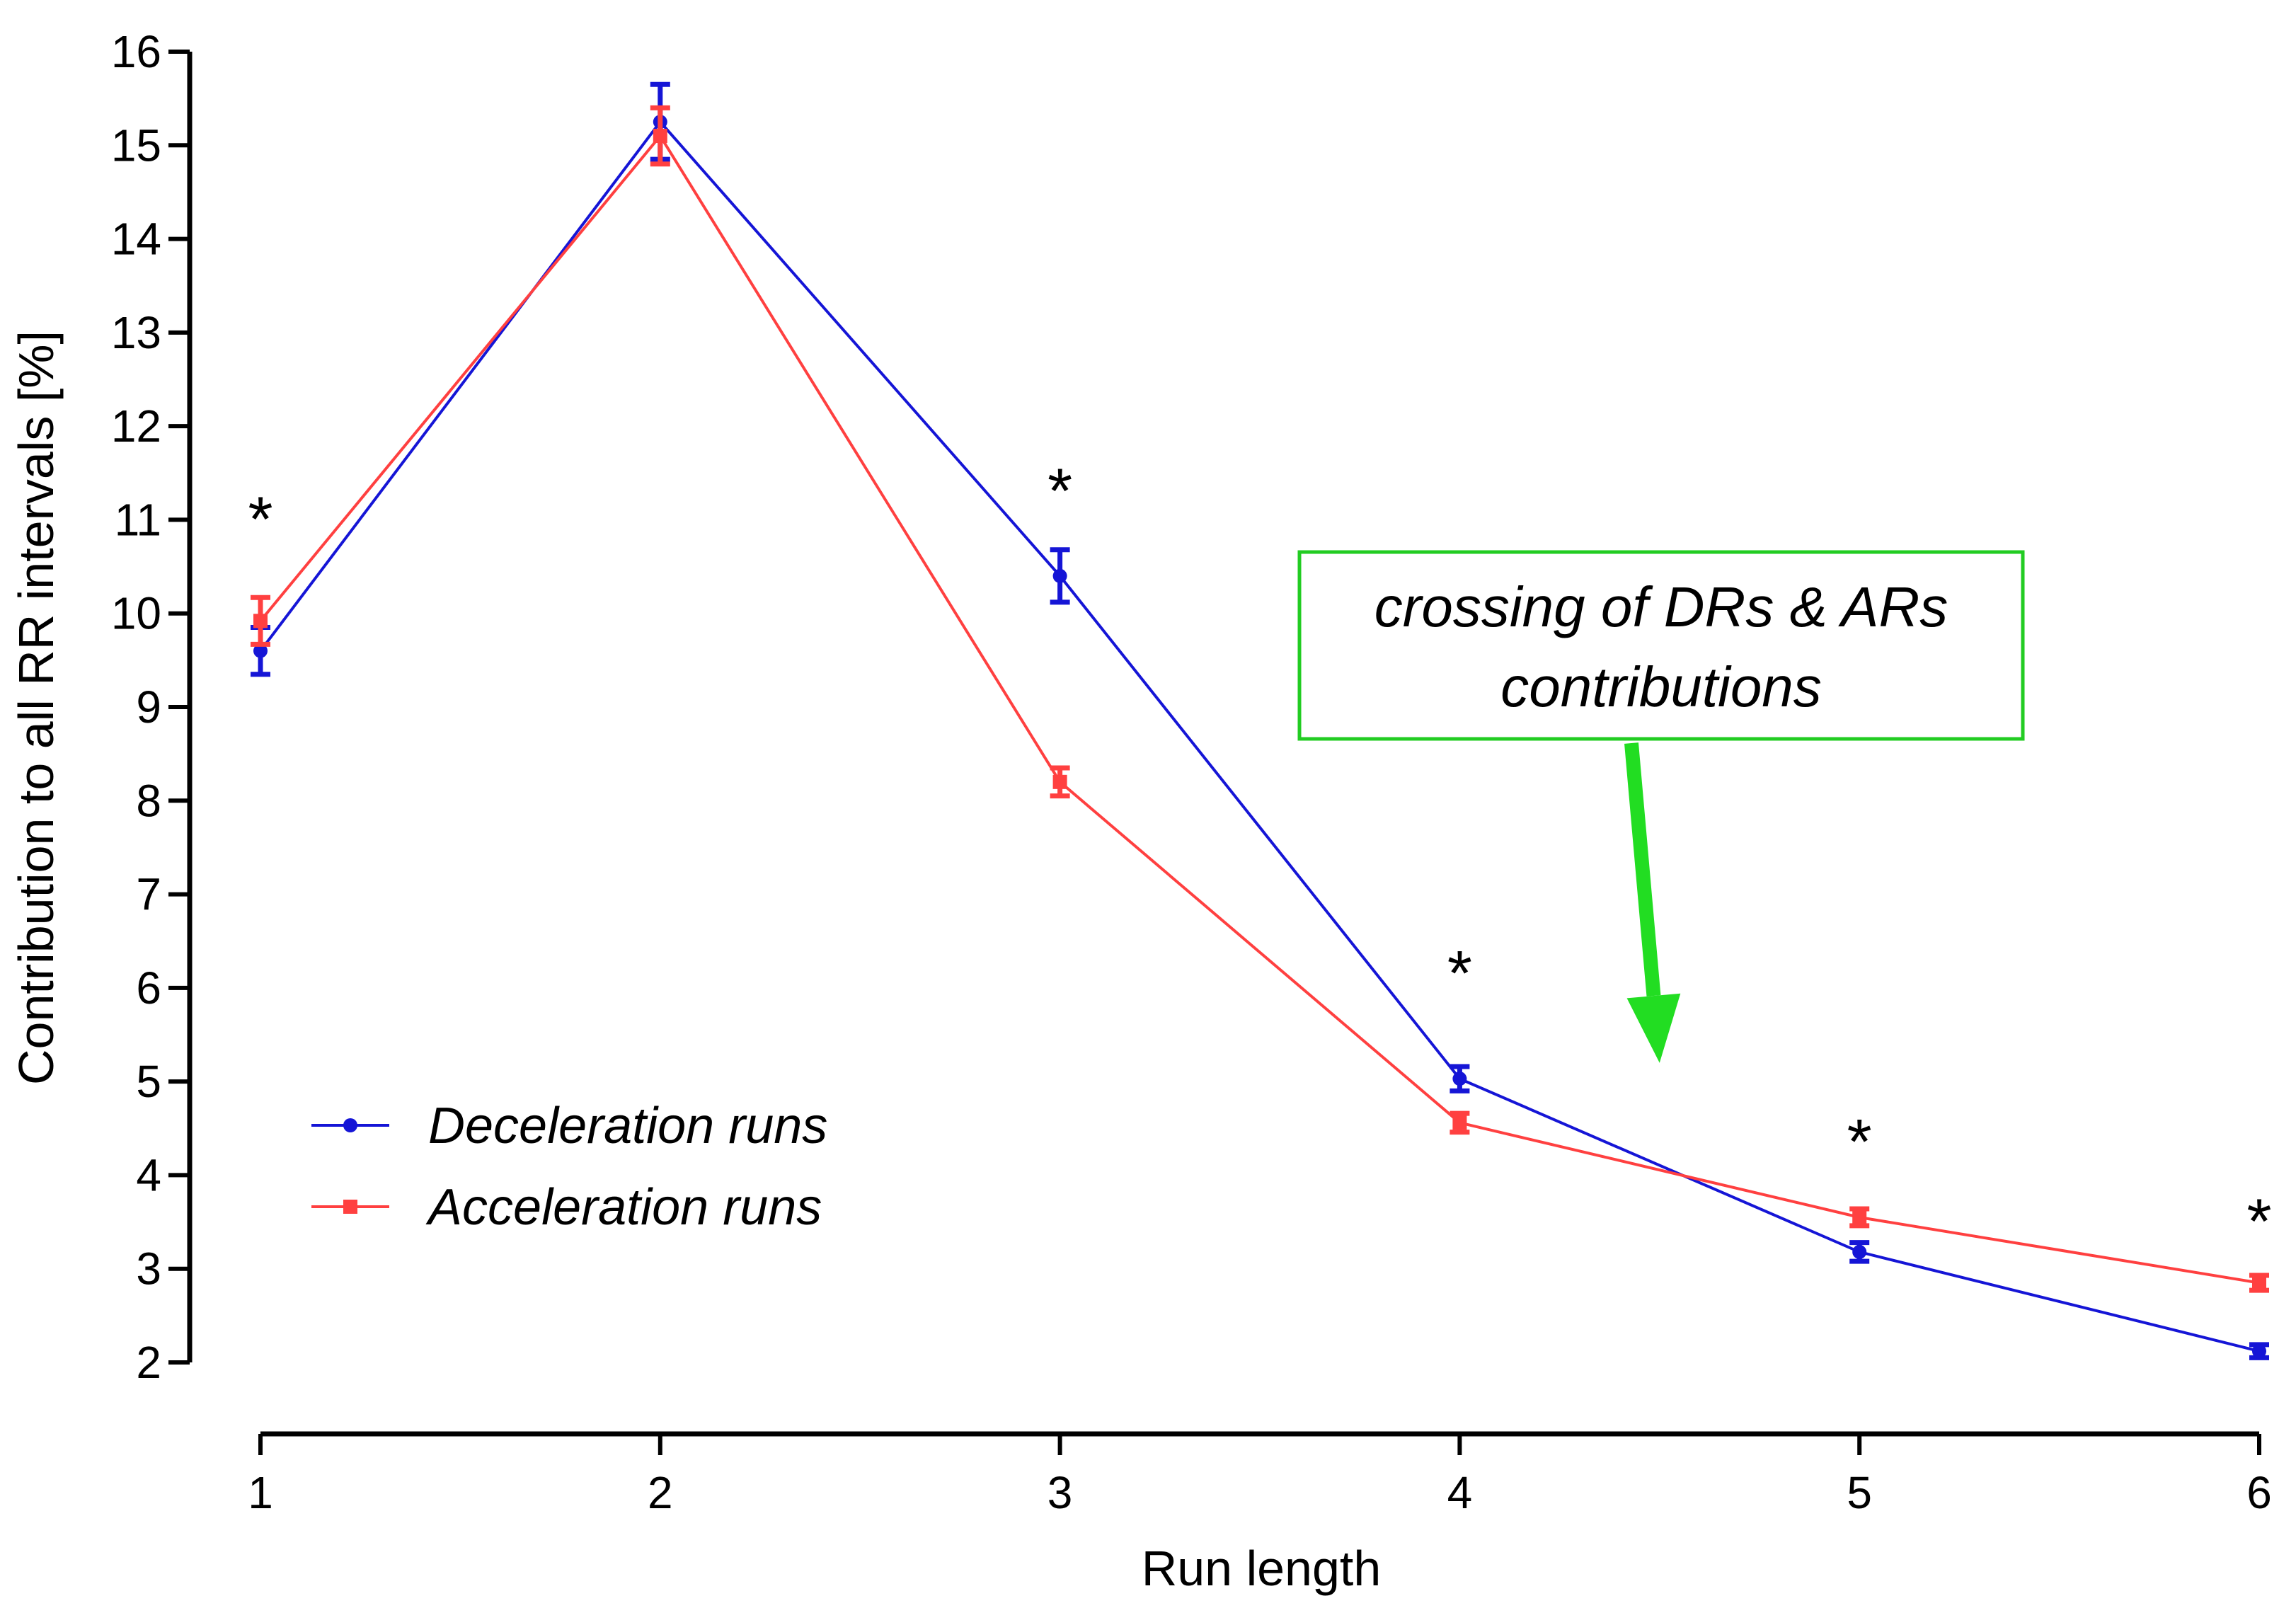 The image size is (2296, 1608). What do you see at coordinates (136, 145) in the screenshot?
I see `y-tick-label-13: 15` at bounding box center [136, 145].